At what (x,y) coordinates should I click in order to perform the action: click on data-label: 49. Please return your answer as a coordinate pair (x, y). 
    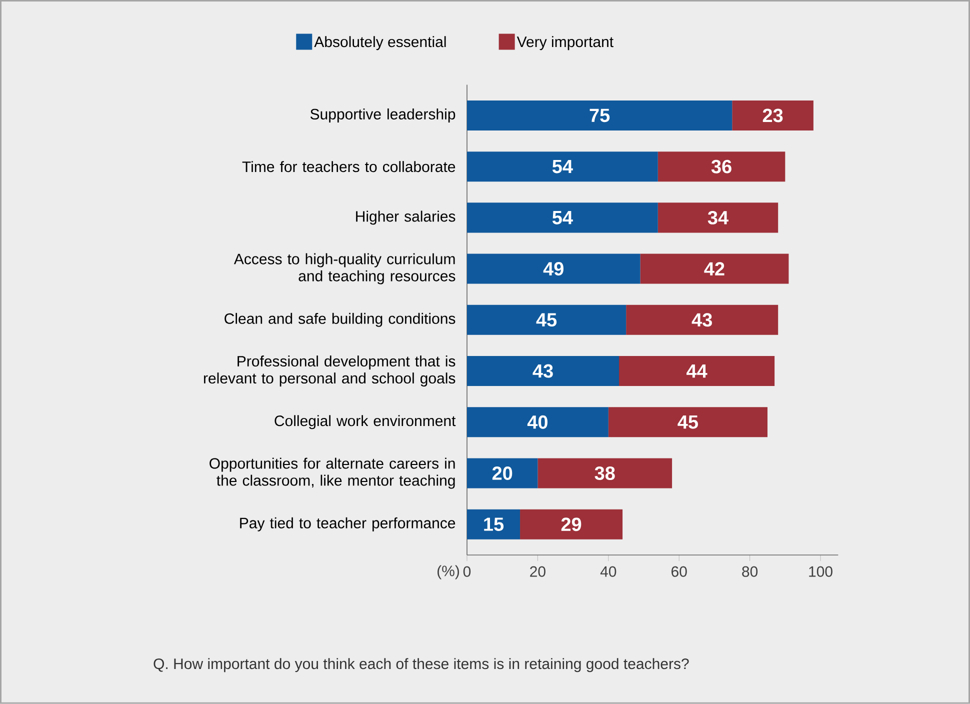
    Looking at the image, I should click on (553, 269).